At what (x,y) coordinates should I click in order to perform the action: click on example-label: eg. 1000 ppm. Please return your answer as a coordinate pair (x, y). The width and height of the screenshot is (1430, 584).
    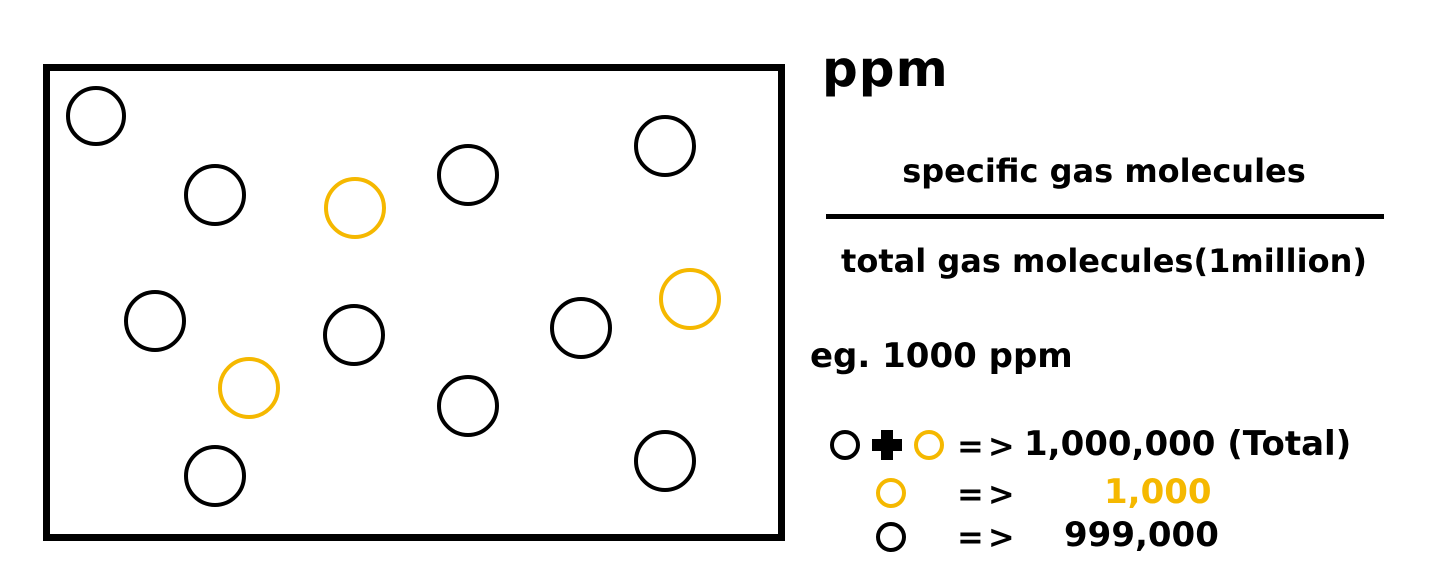
    Looking at the image, I should click on (941, 356).